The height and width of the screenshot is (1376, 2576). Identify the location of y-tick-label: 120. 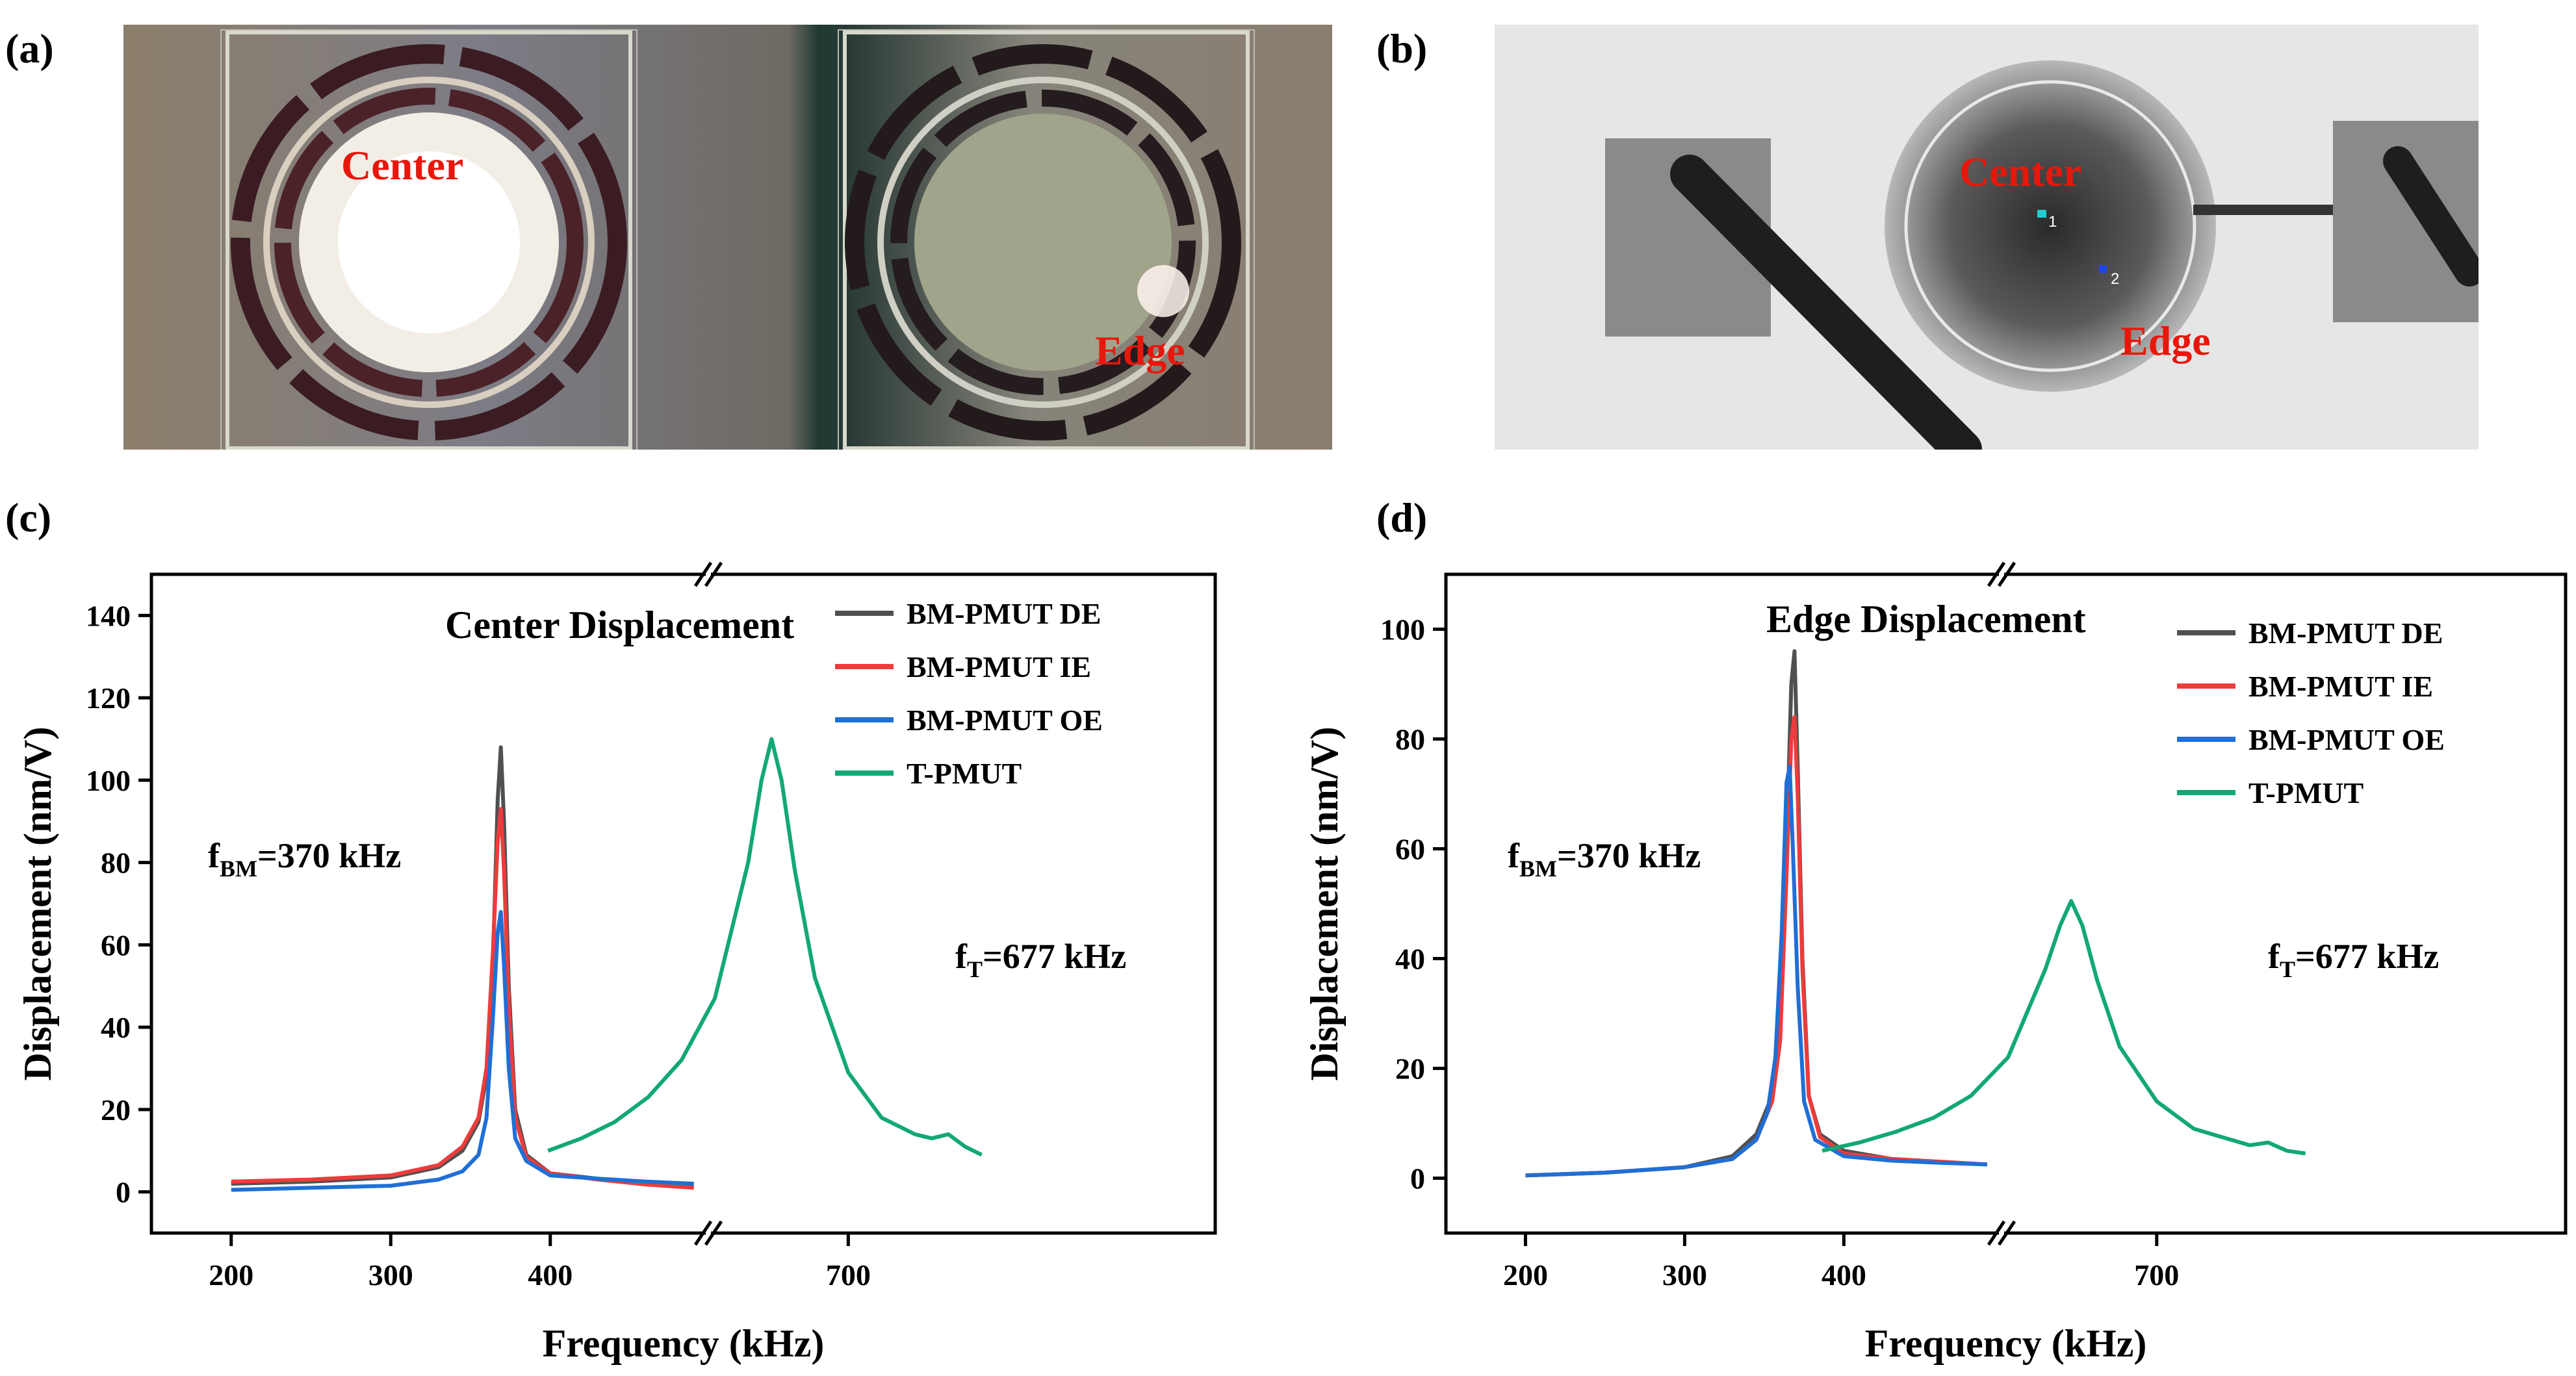
(108, 698).